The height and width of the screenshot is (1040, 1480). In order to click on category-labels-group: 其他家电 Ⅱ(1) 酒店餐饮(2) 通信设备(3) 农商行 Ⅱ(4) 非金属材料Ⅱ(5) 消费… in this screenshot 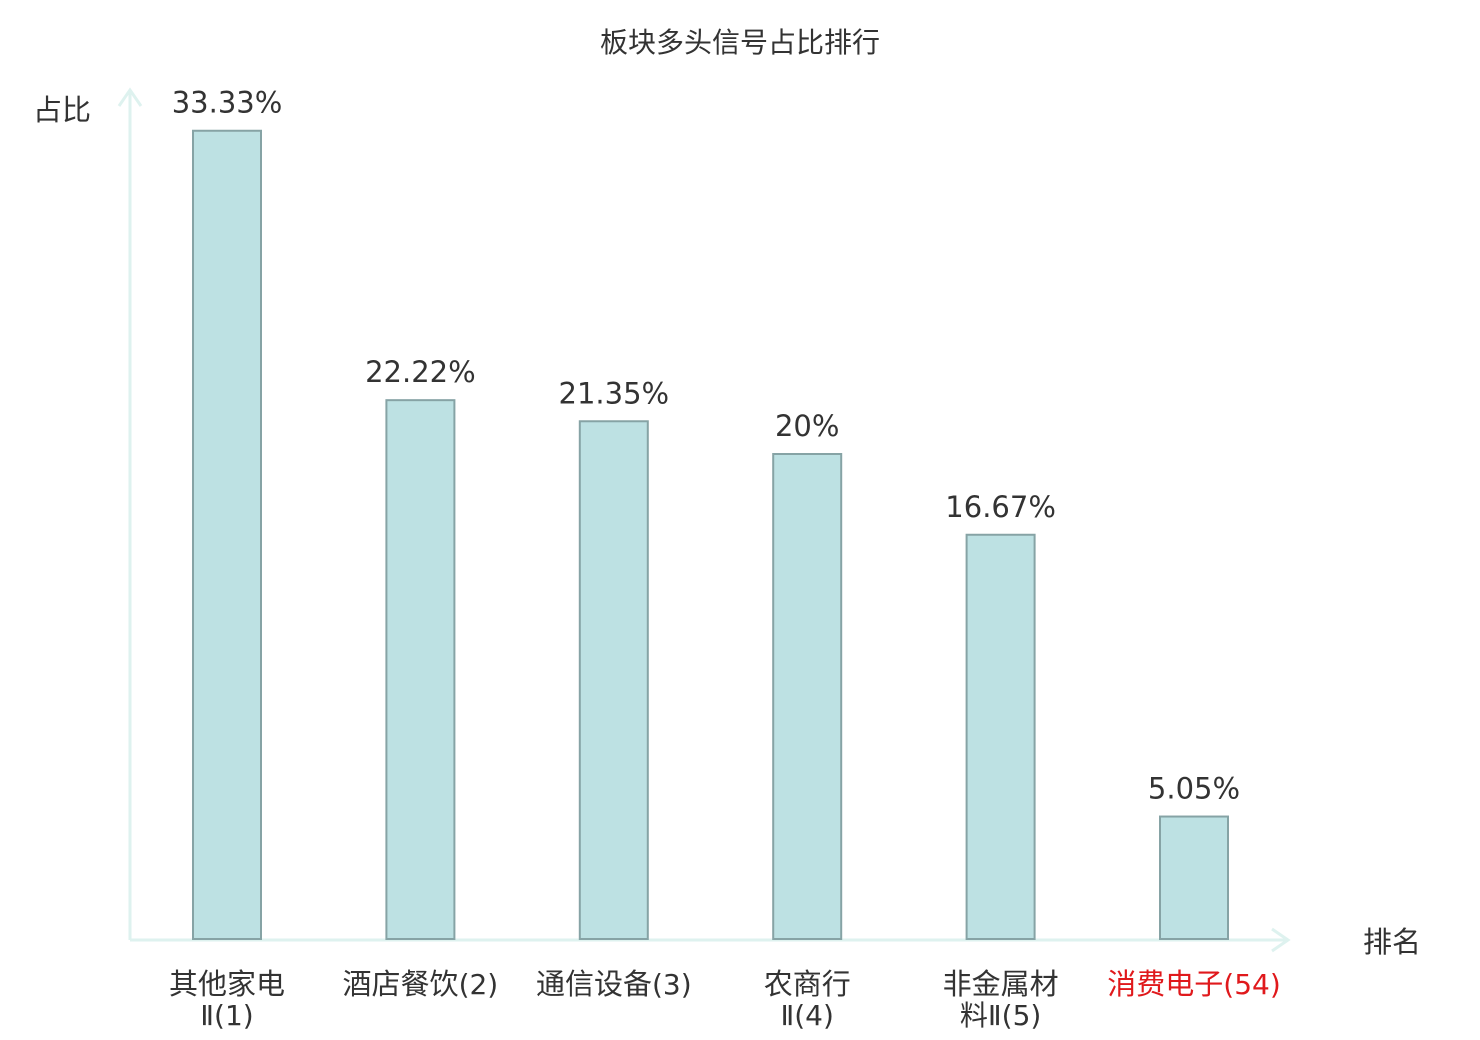, I will do `click(725, 999)`.